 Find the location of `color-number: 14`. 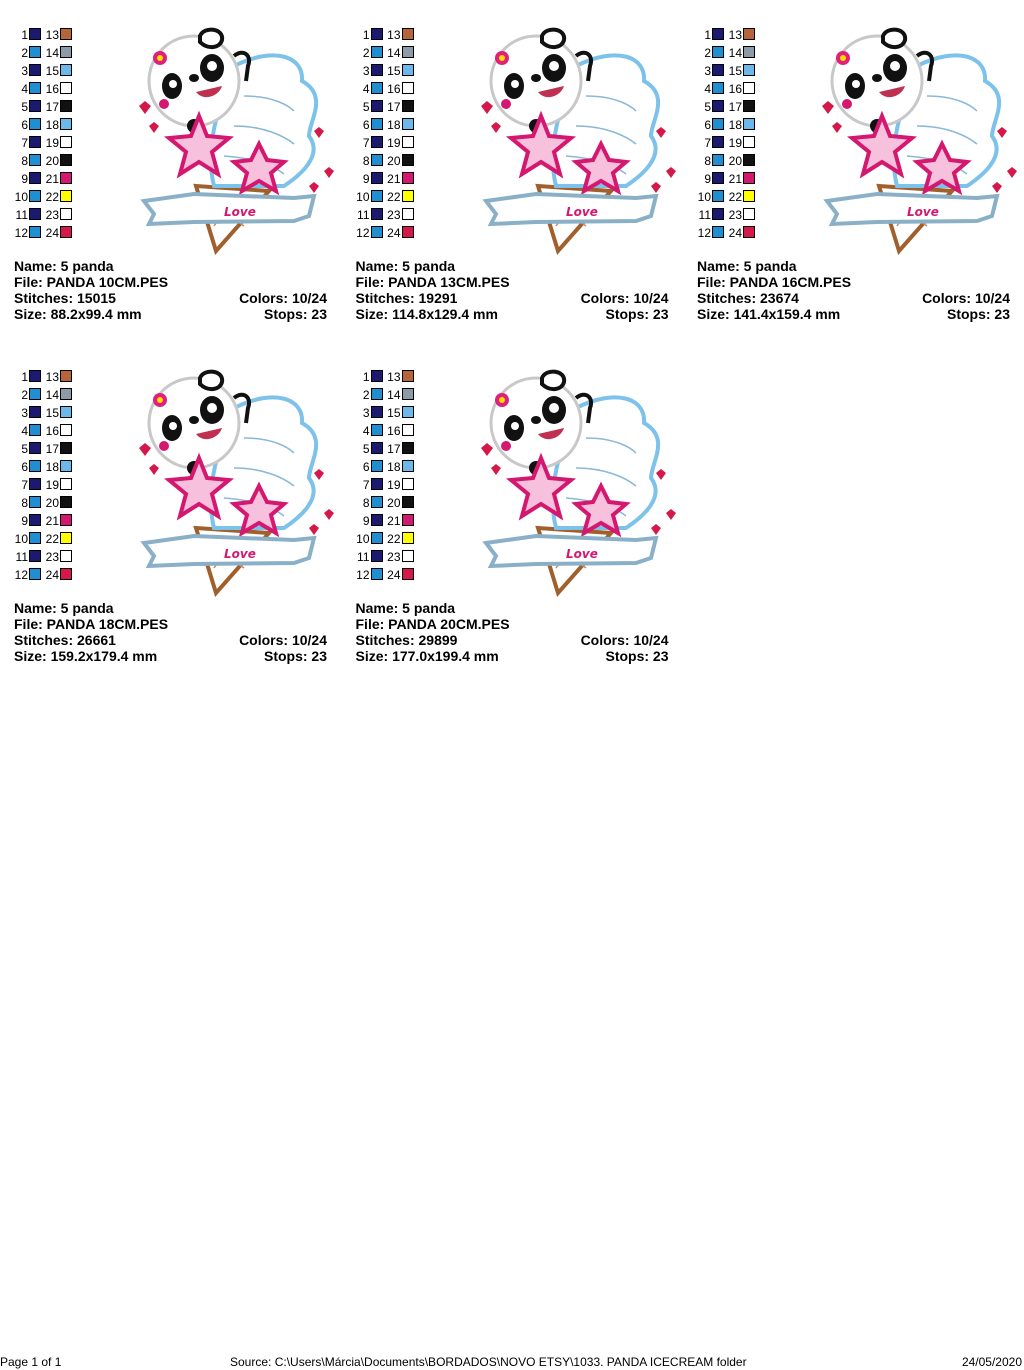

color-number: 14 is located at coordinates (52, 395).